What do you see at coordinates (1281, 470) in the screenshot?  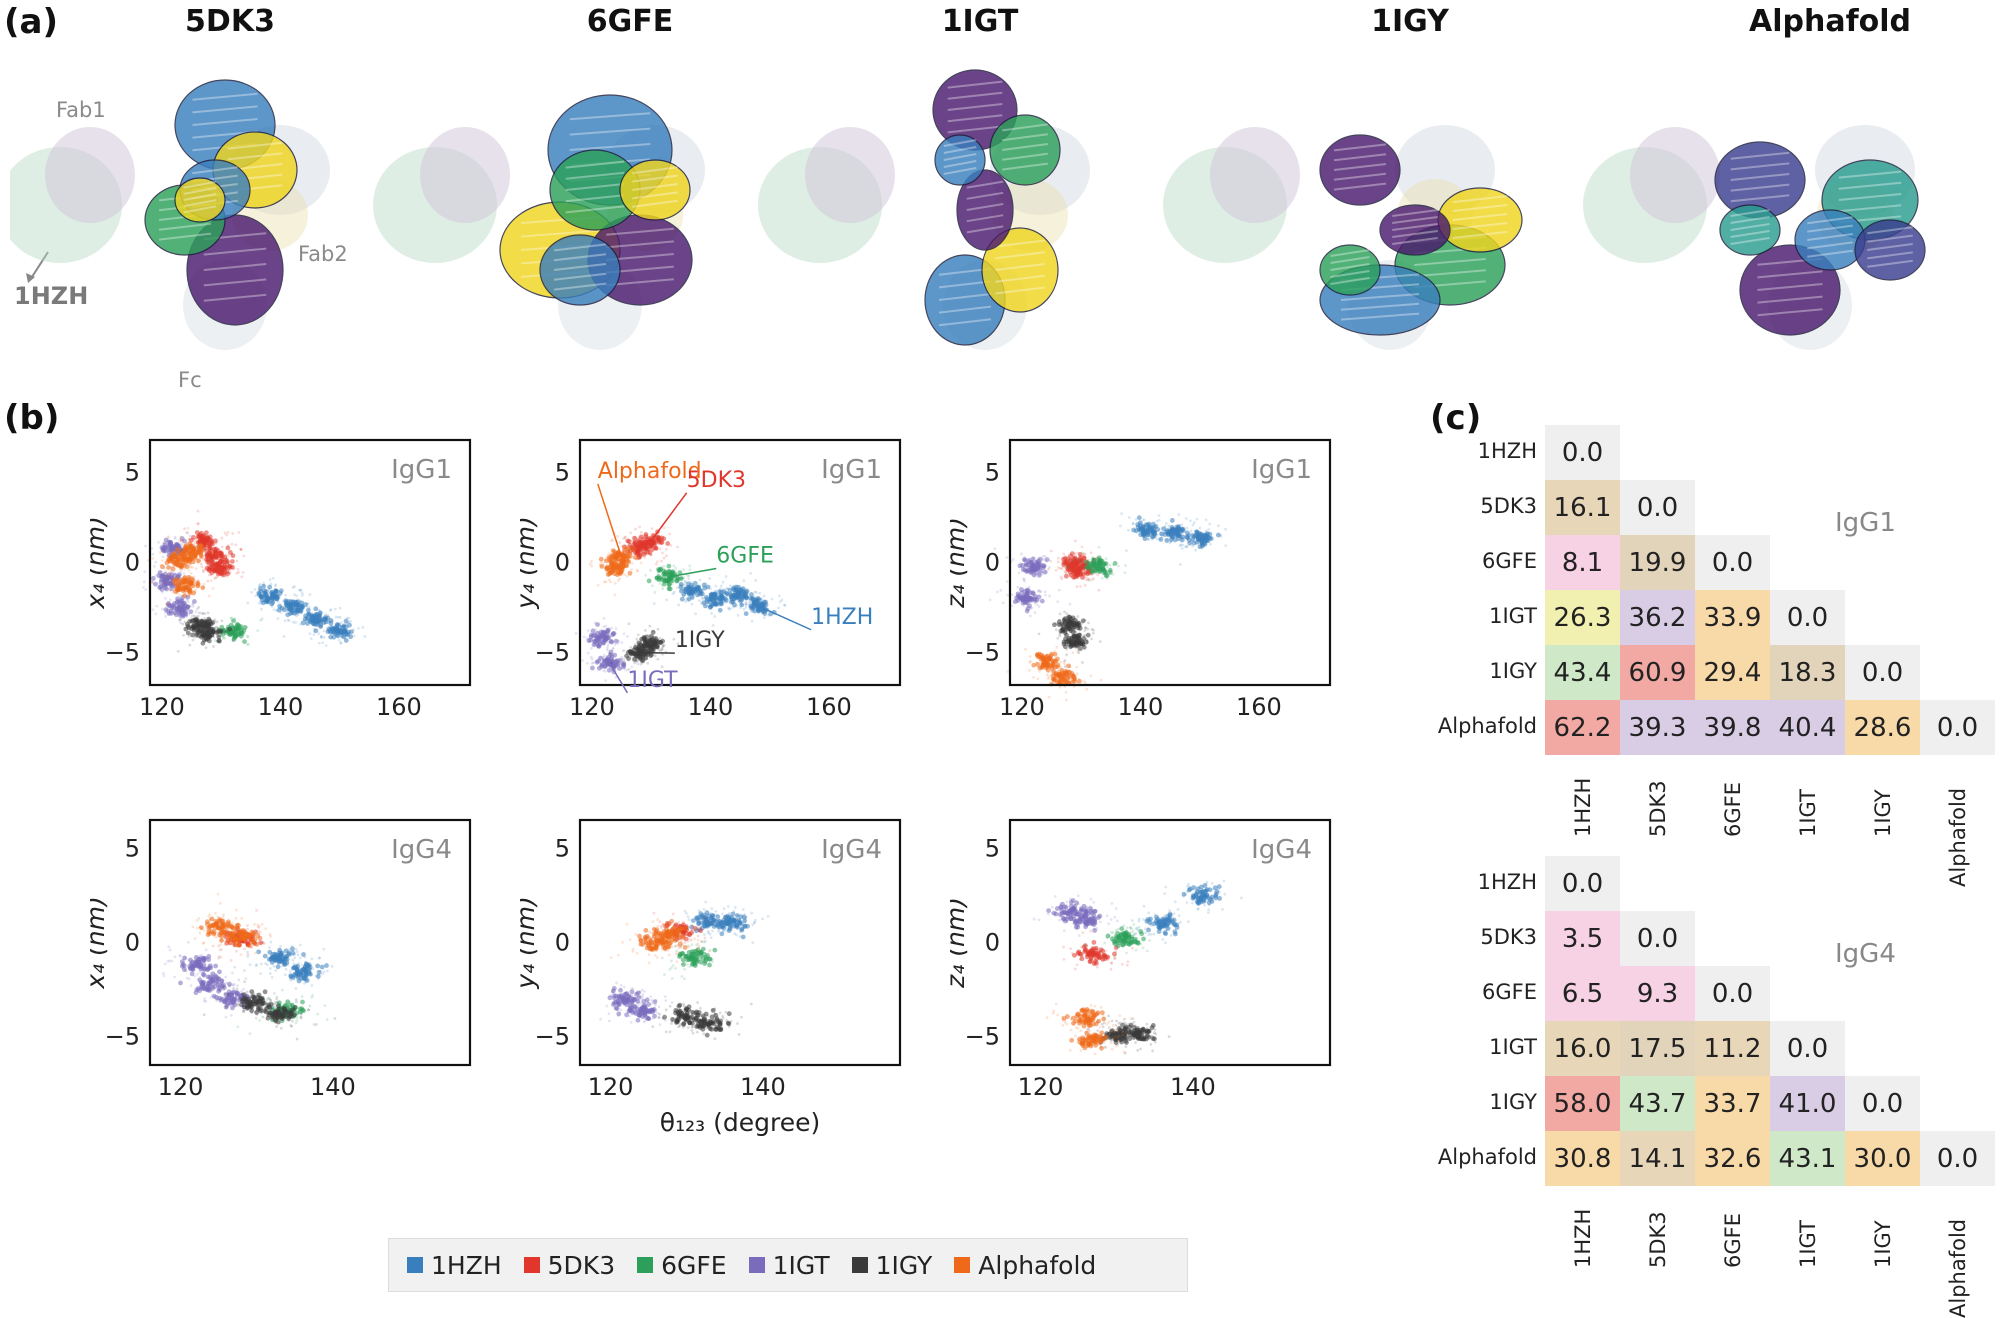 I see `plot-title: IgG1` at bounding box center [1281, 470].